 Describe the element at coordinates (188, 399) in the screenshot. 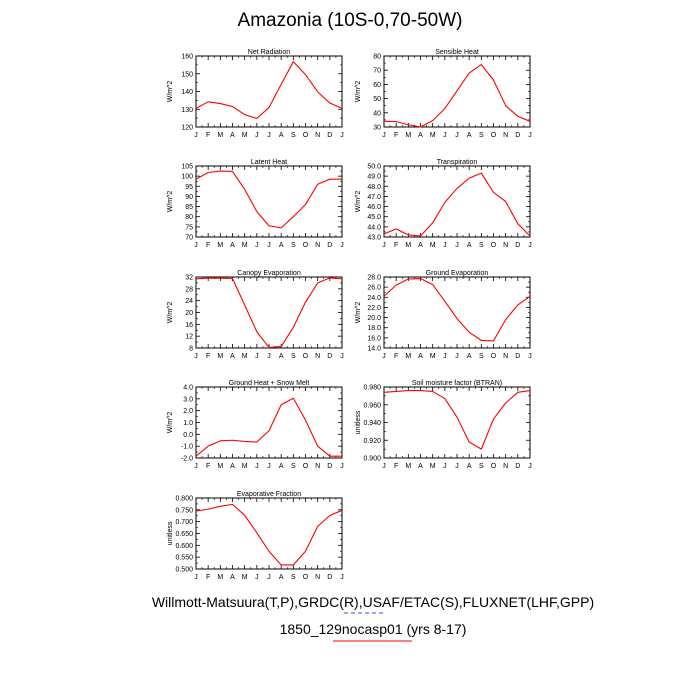

I see `y-tick-label: 3.0` at that location.